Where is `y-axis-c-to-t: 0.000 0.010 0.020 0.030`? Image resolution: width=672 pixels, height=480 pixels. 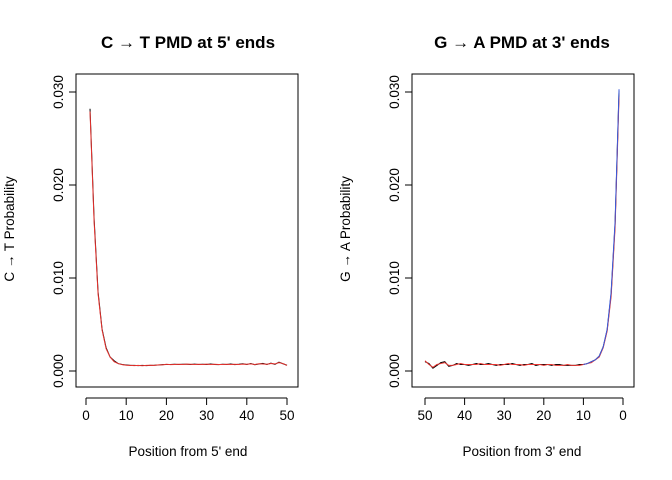 y-axis-c-to-t: 0.000 0.010 0.020 0.030 is located at coordinates (64, 231).